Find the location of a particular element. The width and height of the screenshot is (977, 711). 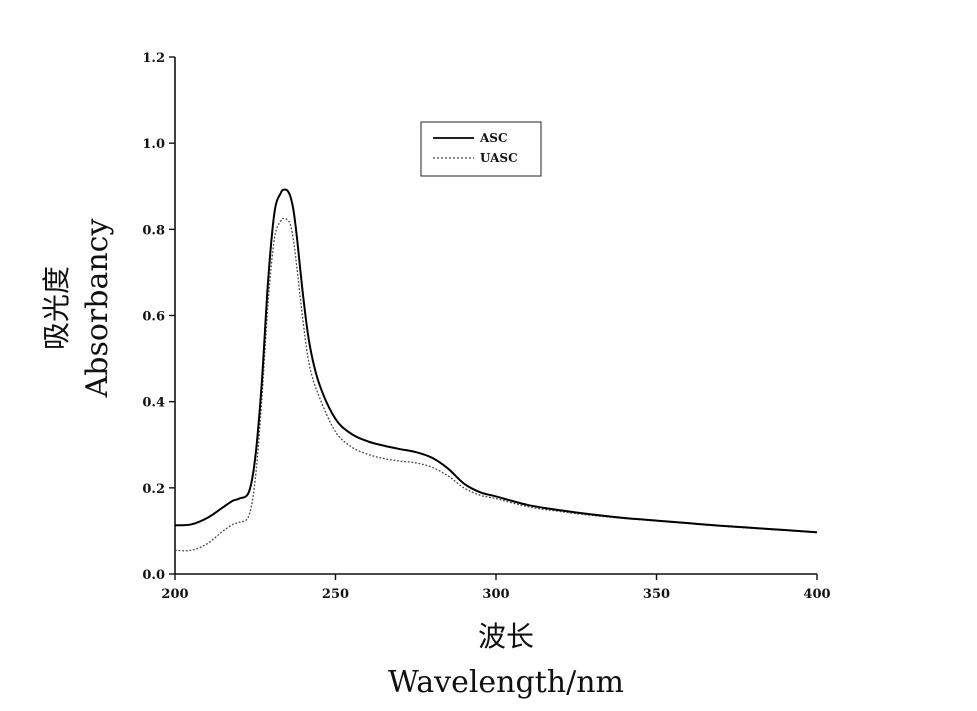

y-tick-label: 0.6 is located at coordinates (153, 317).